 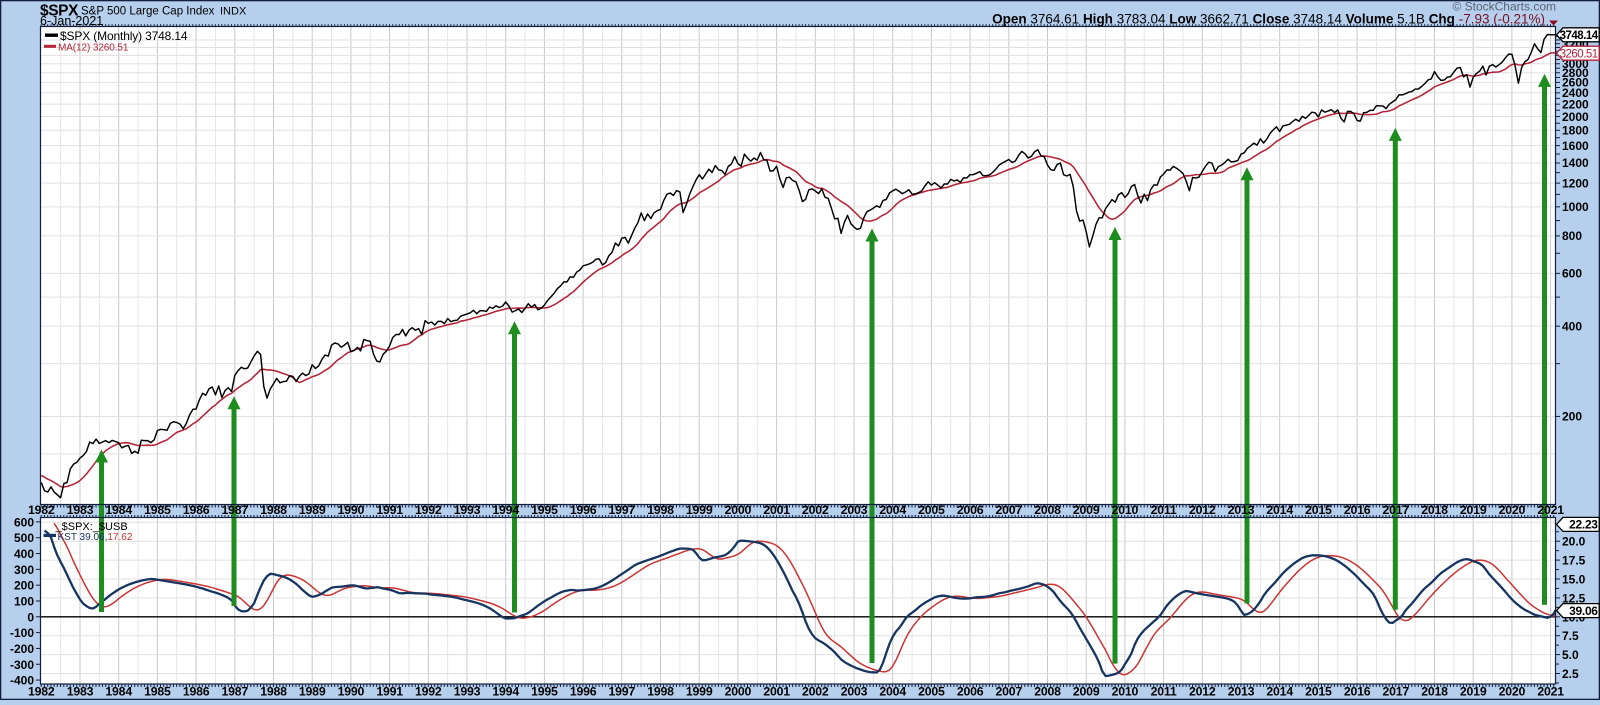 What do you see at coordinates (22, 633) in the screenshot?
I see `svg-text: -100` at bounding box center [22, 633].